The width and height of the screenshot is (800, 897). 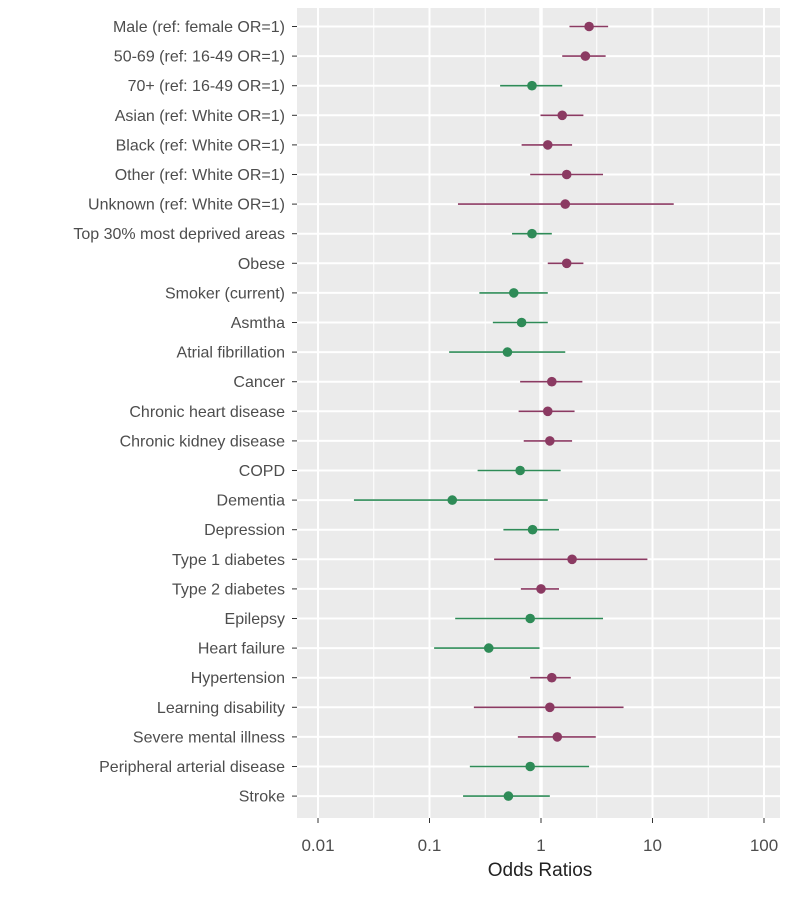 I want to click on row-label: Stroke, so click(x=262, y=797).